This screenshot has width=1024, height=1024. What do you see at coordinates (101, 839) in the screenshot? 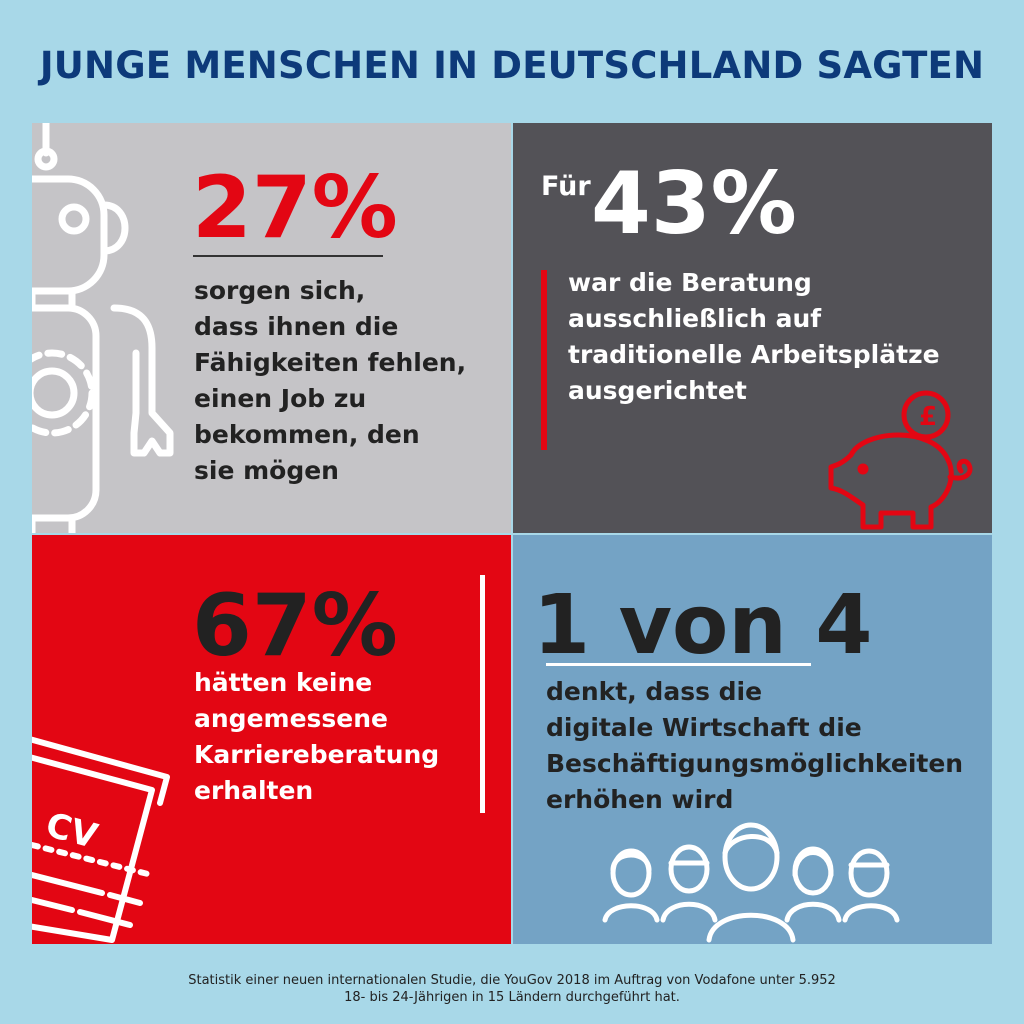
I see `cv-document-icon: CV` at bounding box center [101, 839].